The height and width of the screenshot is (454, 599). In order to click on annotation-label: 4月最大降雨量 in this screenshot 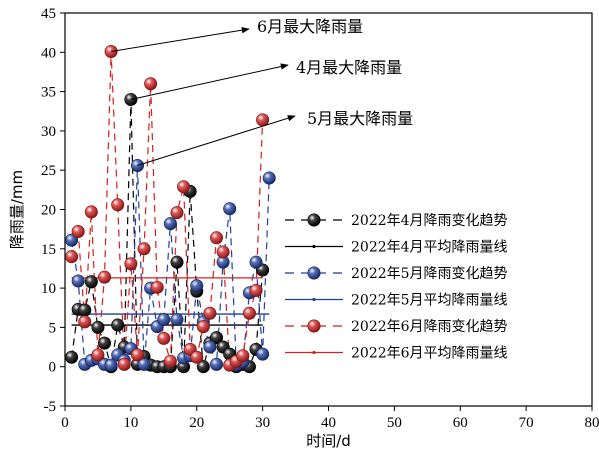, I will do `click(349, 67)`.